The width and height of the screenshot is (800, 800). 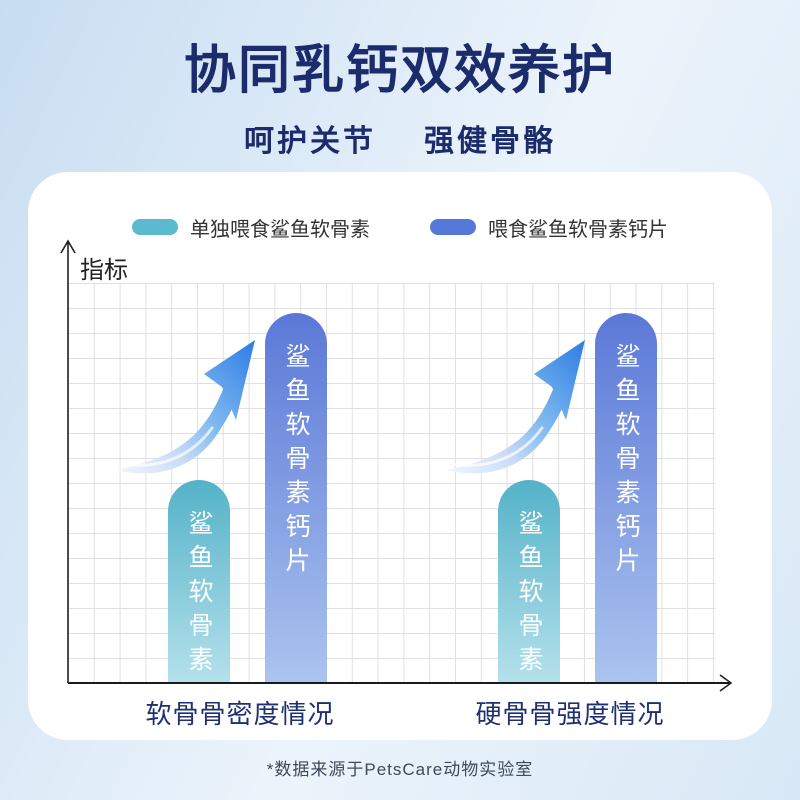 I want to click on bar-chondroitin-calcium-group1: 鲨鱼软骨素钙片, so click(x=296, y=498).